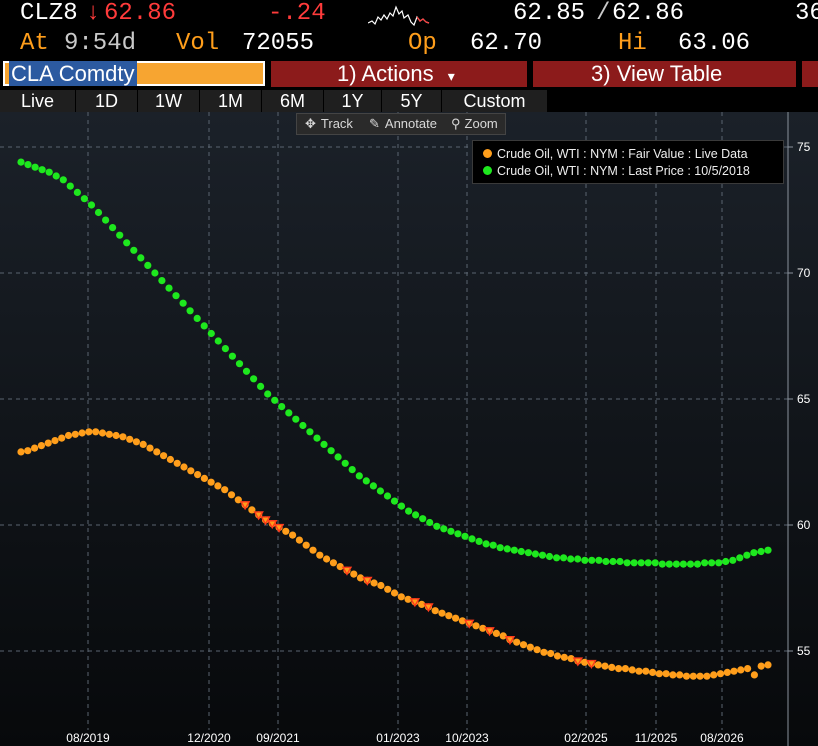 The height and width of the screenshot is (746, 818). I want to click on y-tick-label: 75, so click(804, 147).